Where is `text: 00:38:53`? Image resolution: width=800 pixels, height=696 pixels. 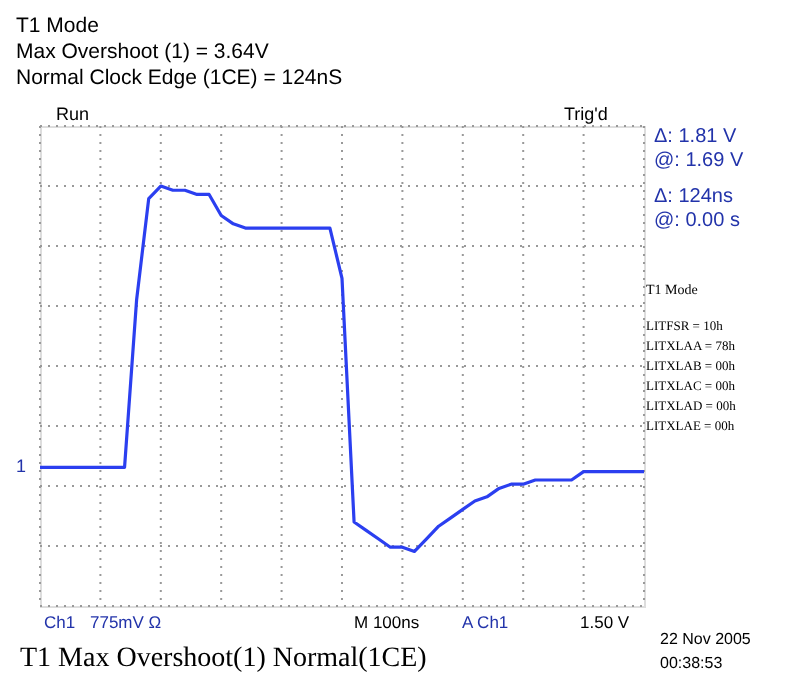 text: 00:38:53 is located at coordinates (692, 663).